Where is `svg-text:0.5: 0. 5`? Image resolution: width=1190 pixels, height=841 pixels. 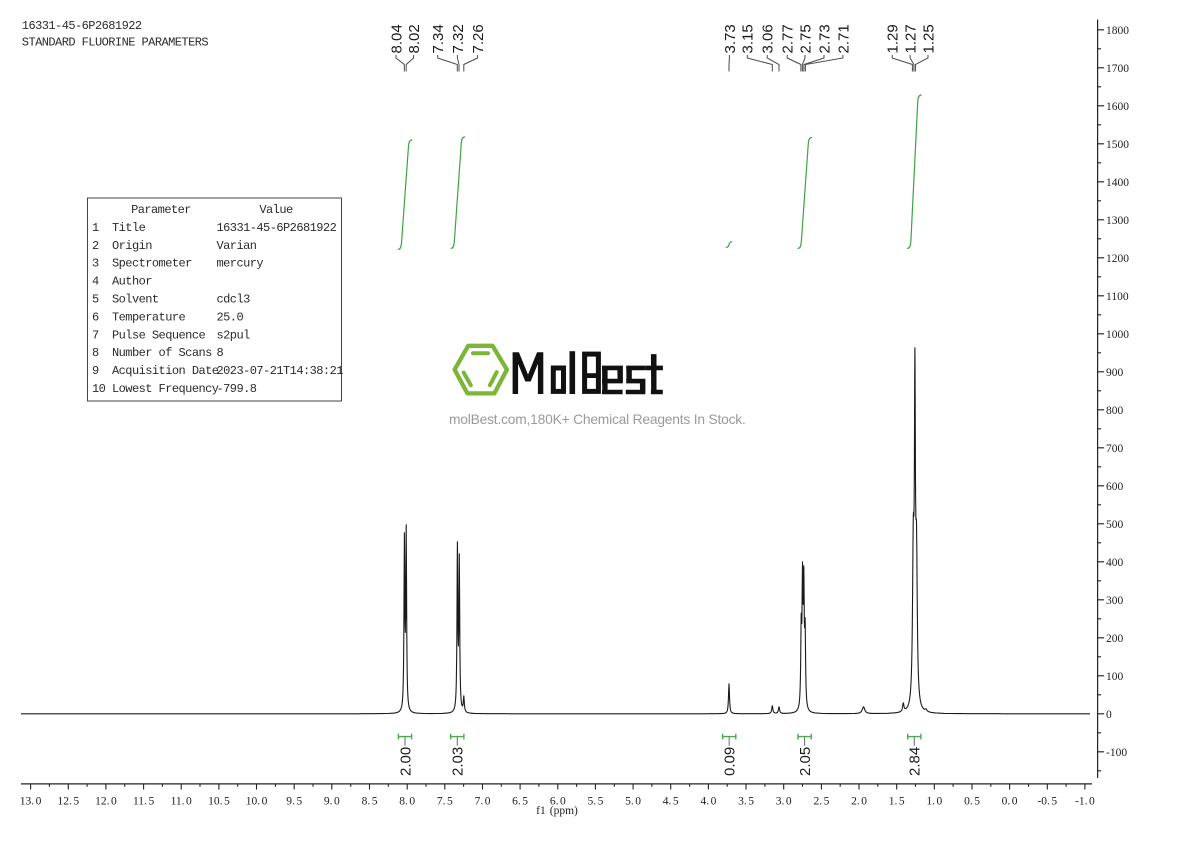
svg-text:0.5: 0. 5 is located at coordinates (972, 802).